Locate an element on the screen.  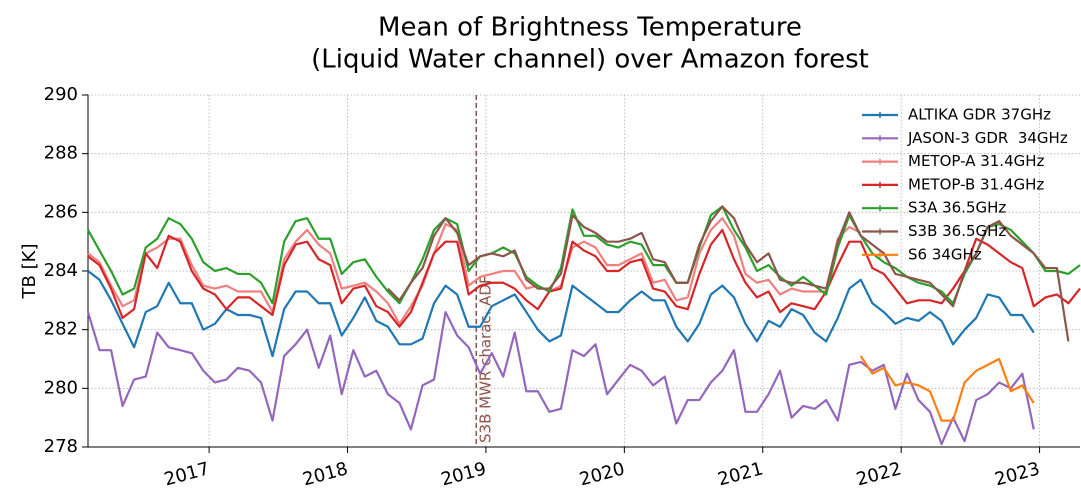
legend-label: S6 34GHz is located at coordinates (945, 254).